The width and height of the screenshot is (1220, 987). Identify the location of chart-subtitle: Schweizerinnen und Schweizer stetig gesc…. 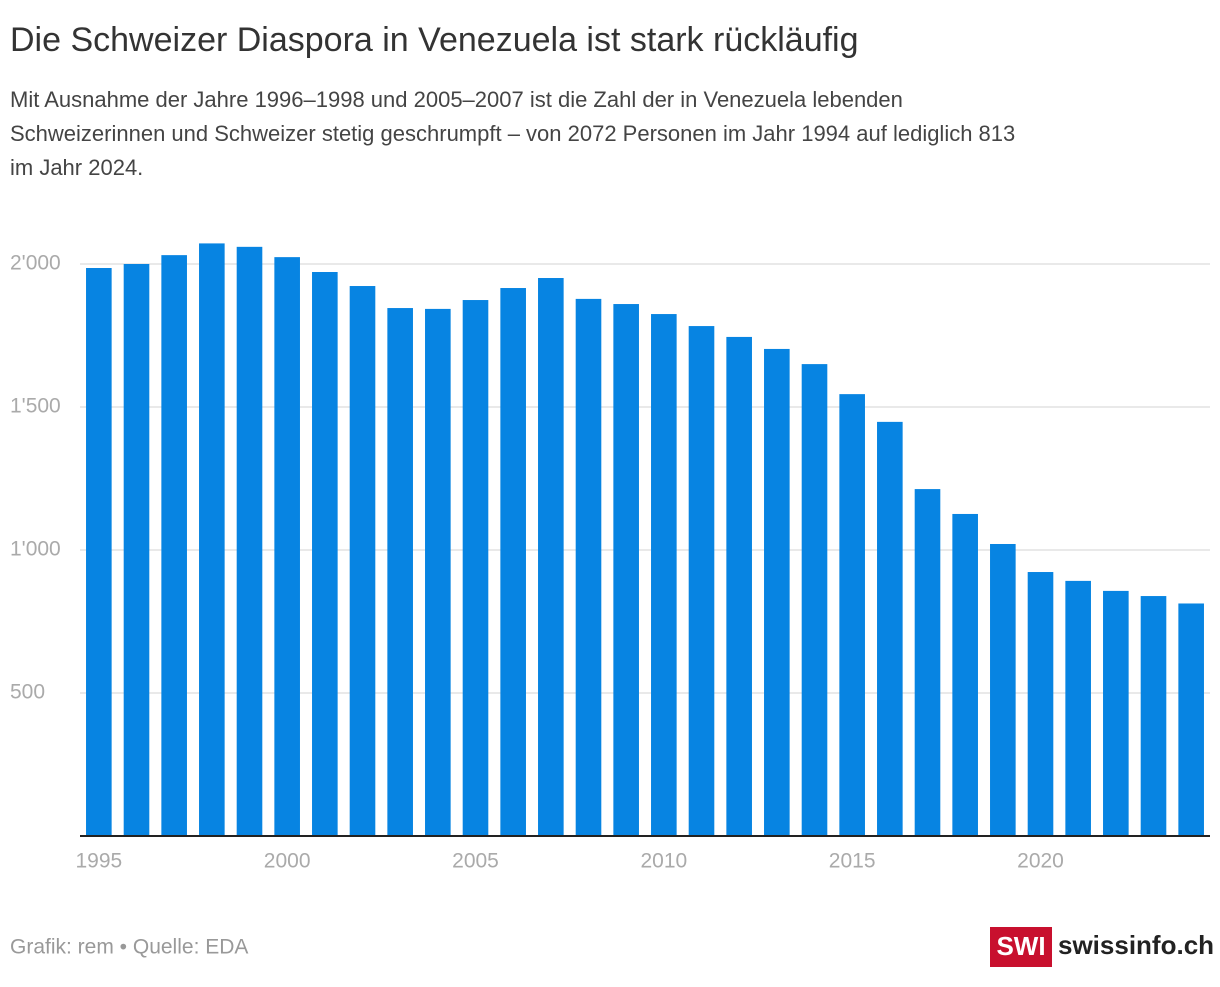
(512, 133).